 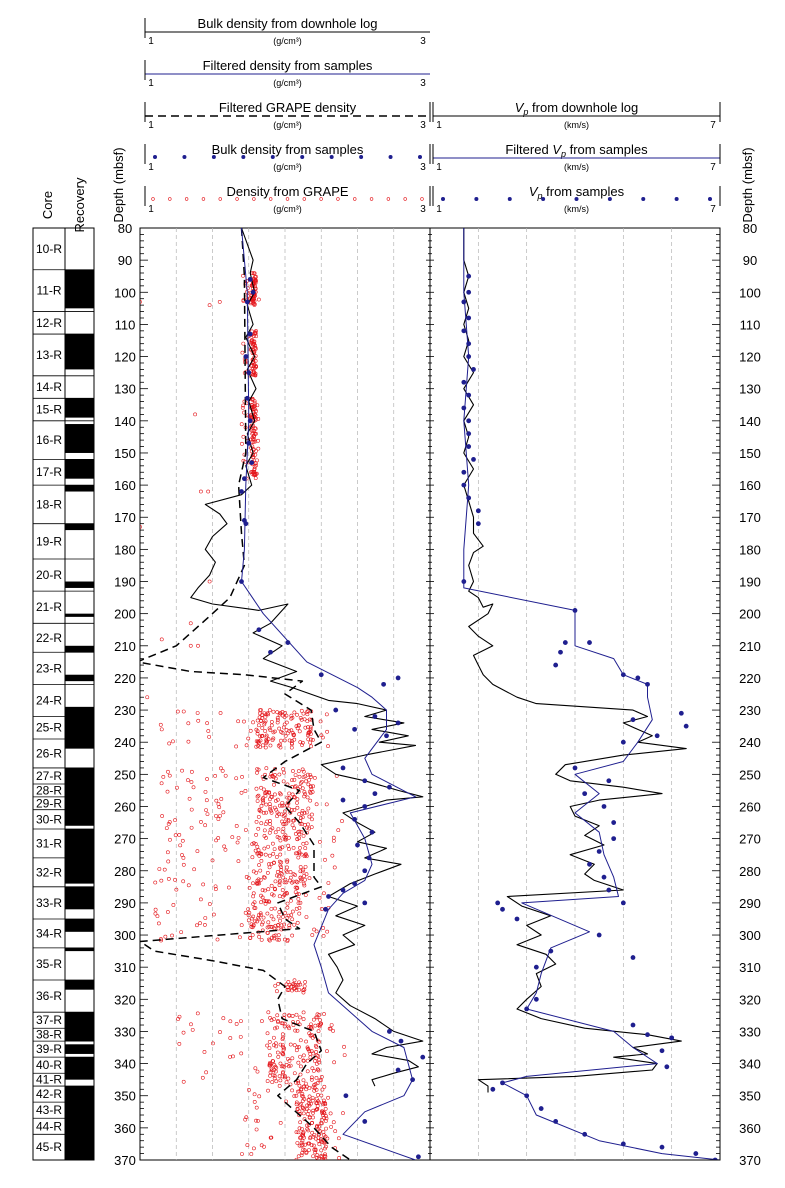 What do you see at coordinates (423, 41) in the screenshot?
I see `legend-max: 3` at bounding box center [423, 41].